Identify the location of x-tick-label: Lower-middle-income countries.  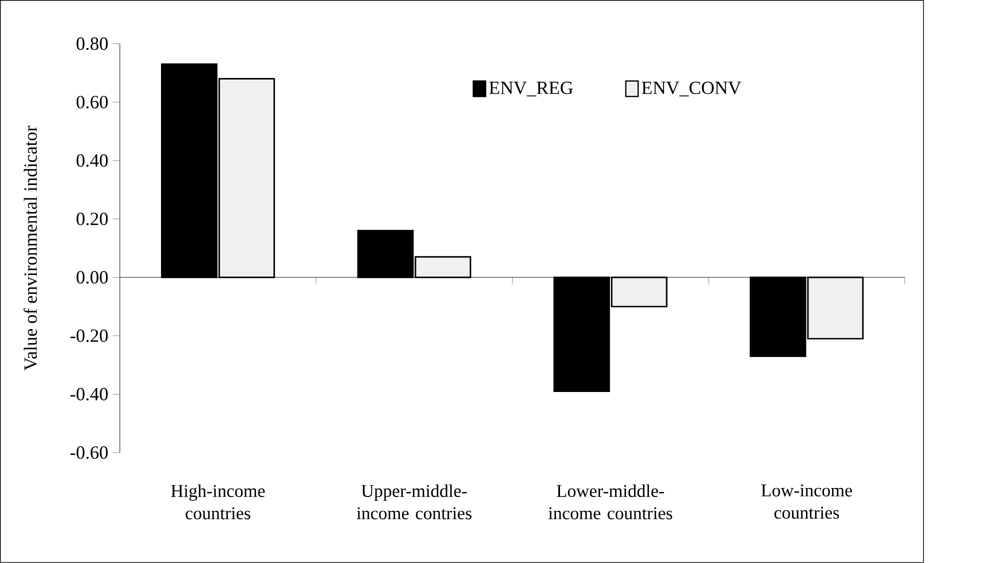
(610, 502).